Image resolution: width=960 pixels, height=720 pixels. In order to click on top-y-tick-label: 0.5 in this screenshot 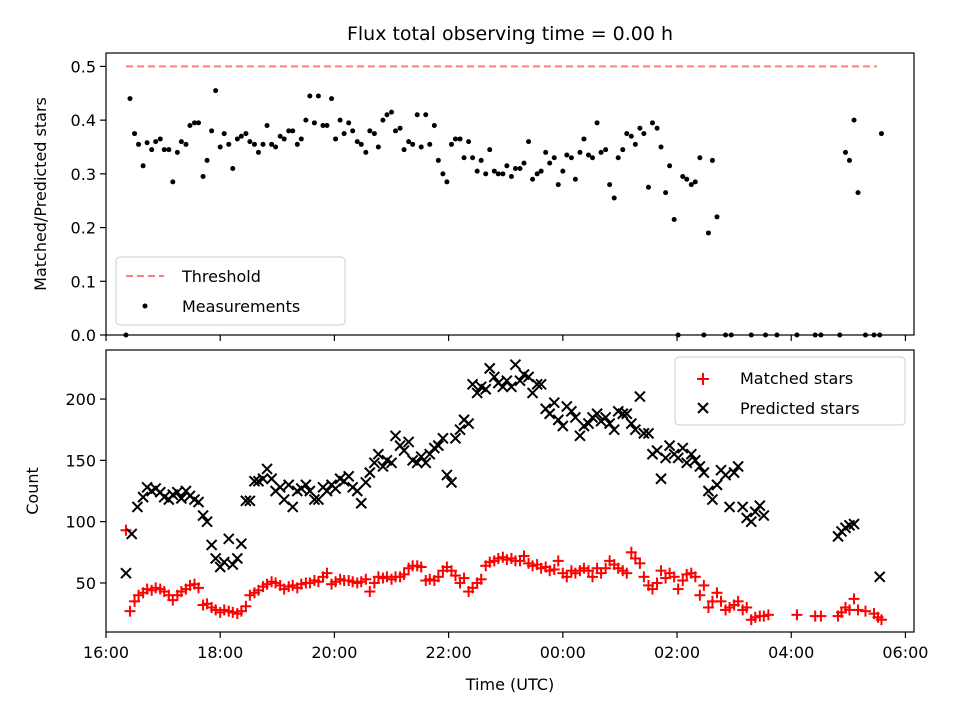, I will do `click(83, 66)`.